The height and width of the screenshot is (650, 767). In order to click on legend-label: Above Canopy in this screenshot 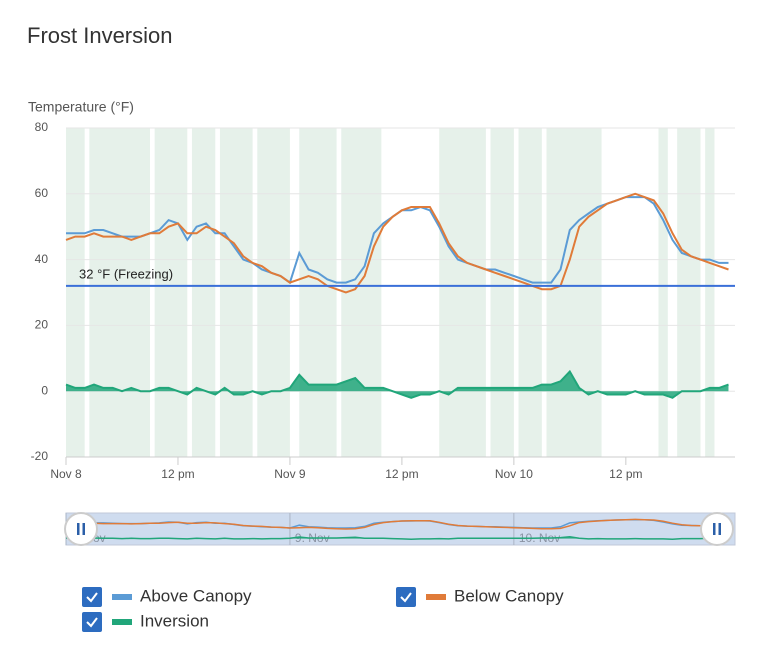, I will do `click(196, 595)`.